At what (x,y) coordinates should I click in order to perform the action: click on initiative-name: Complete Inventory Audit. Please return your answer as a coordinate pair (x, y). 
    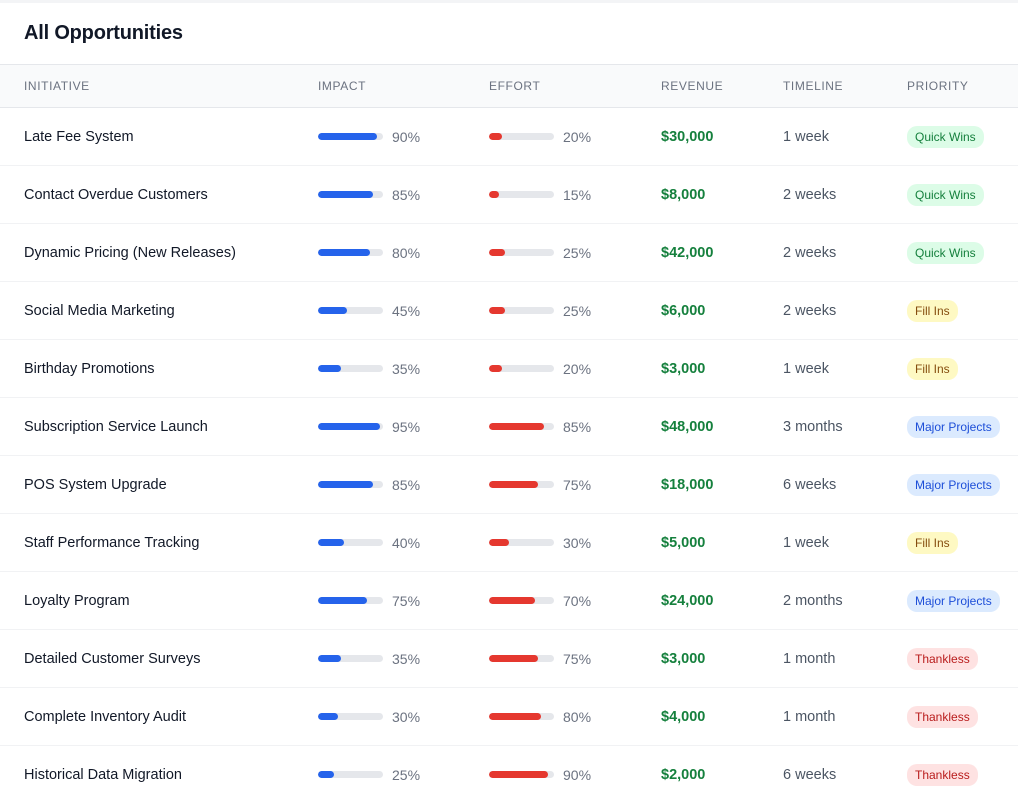
    Looking at the image, I should click on (105, 716).